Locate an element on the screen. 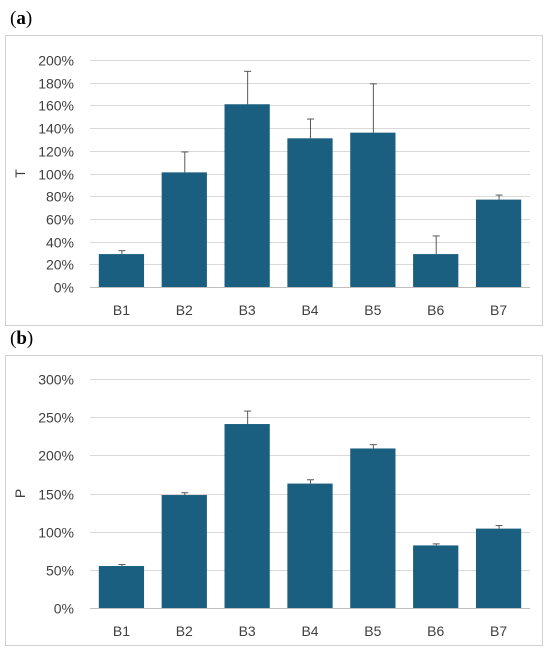  panel-b-letter: b is located at coordinates (21, 338).